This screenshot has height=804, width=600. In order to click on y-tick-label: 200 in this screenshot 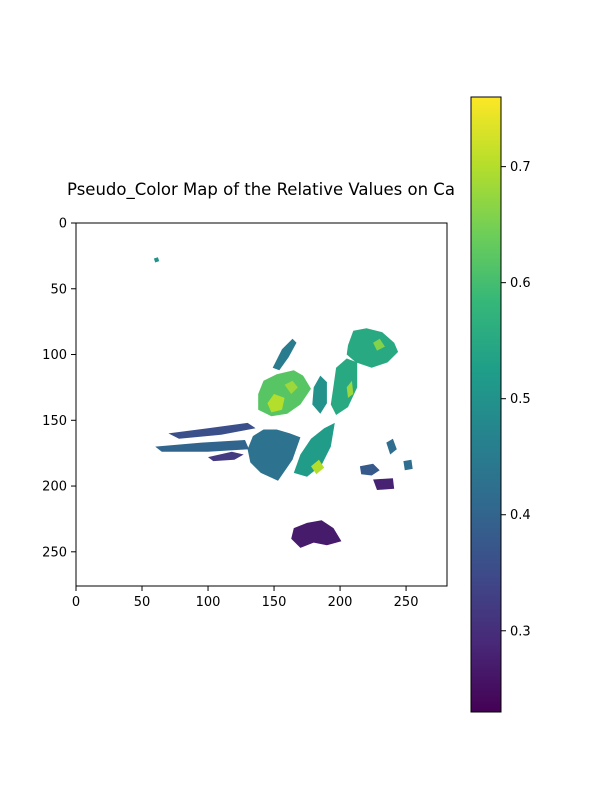, I will do `click(54, 487)`.